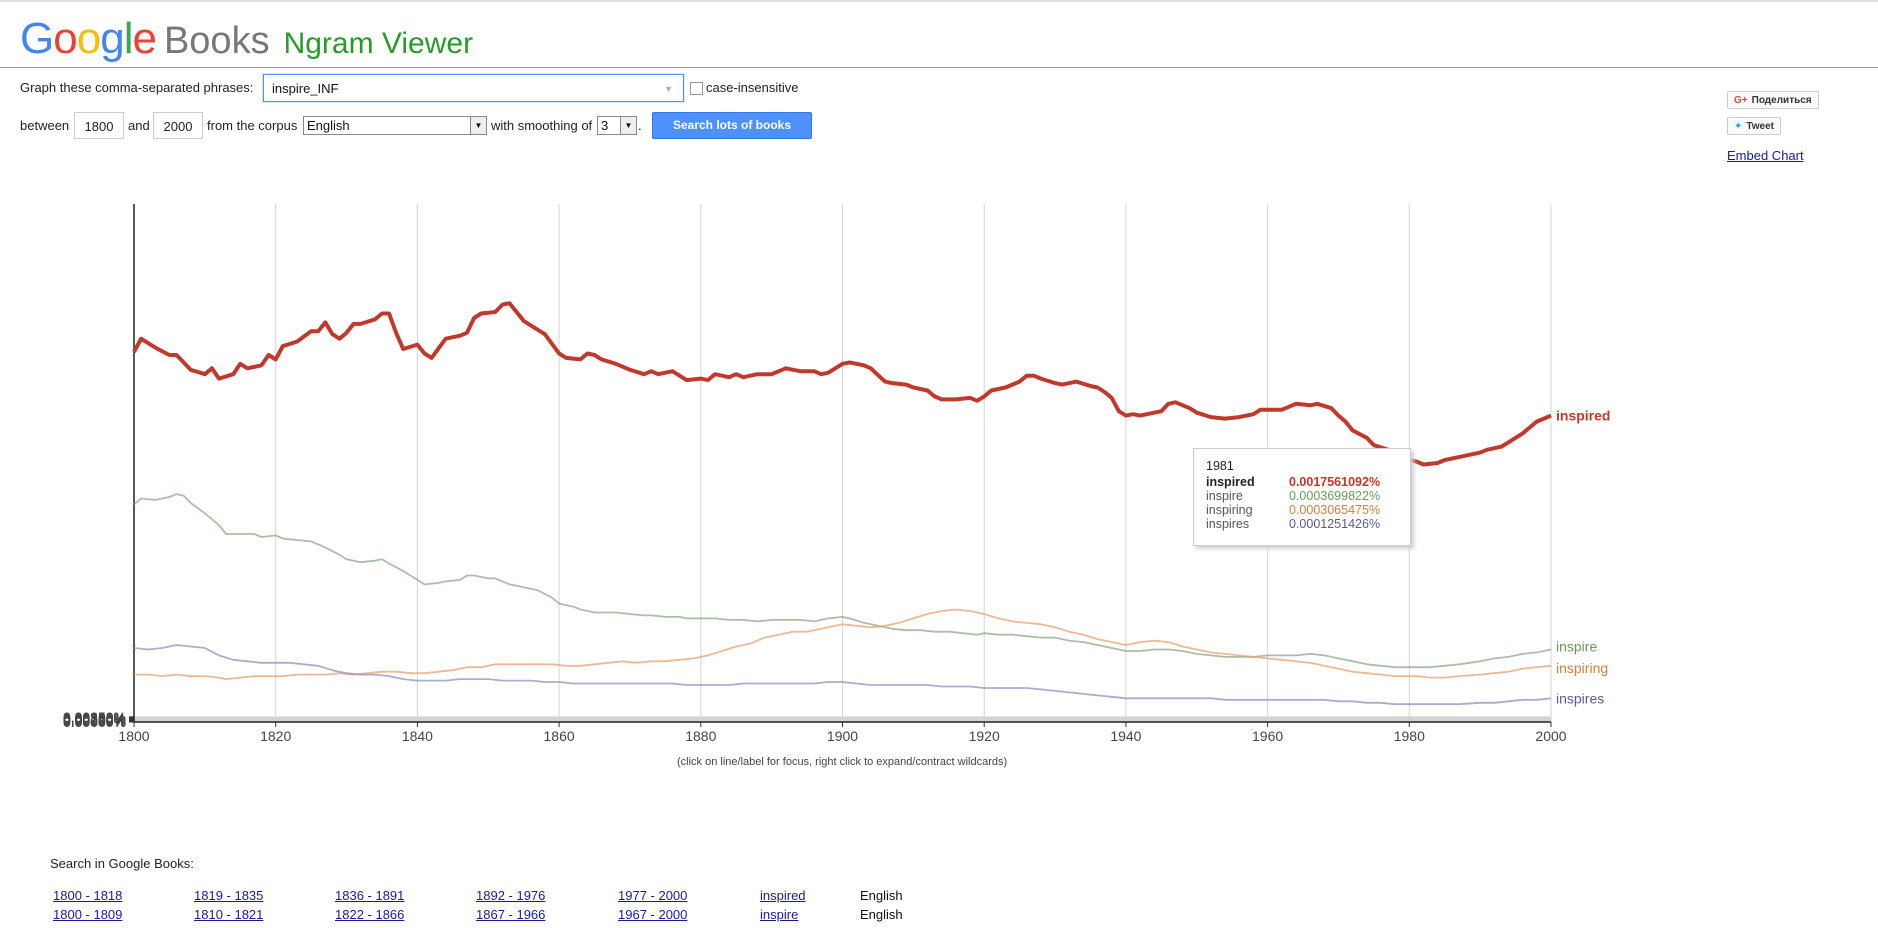 Image resolution: width=1878 pixels, height=928 pixels. What do you see at coordinates (1335, 496) in the screenshot?
I see `tooltip-series-value: 0.0003699822%` at bounding box center [1335, 496].